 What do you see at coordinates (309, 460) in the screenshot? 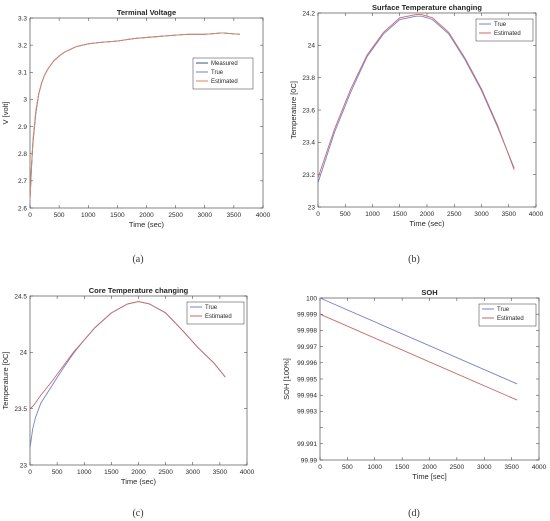
I see `y-tick-label: 99.99` at bounding box center [309, 460].